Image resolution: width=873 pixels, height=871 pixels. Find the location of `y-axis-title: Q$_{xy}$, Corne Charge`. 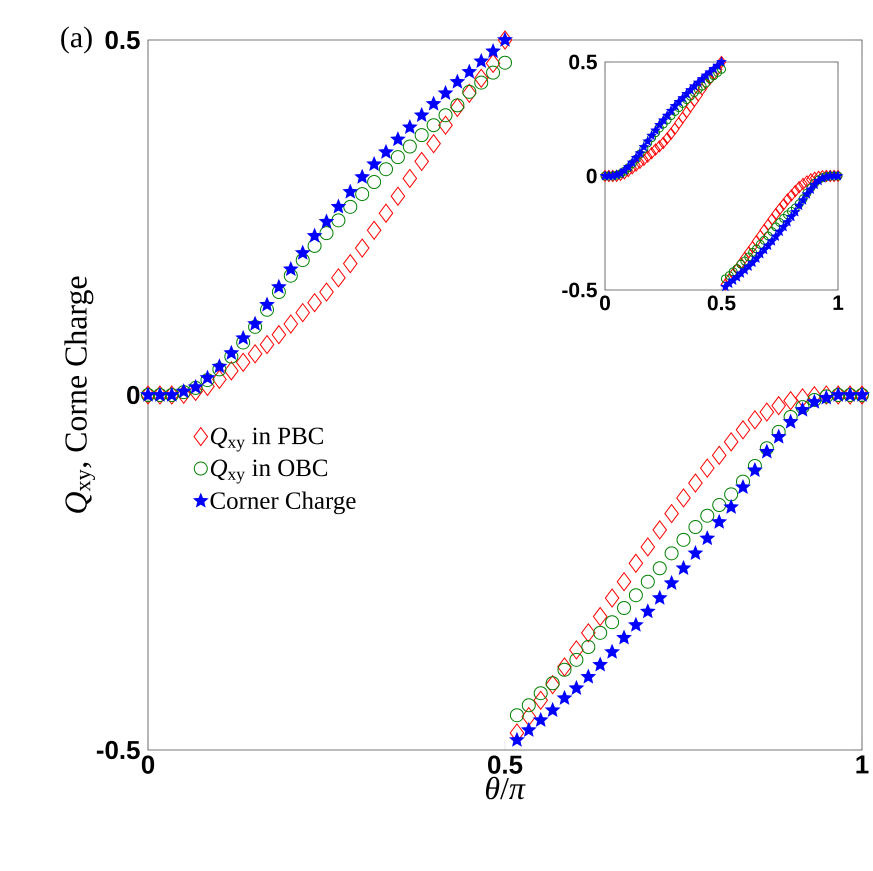

y-axis-title: Q$_{xy}$, Corne Charge is located at coordinates (79, 394).